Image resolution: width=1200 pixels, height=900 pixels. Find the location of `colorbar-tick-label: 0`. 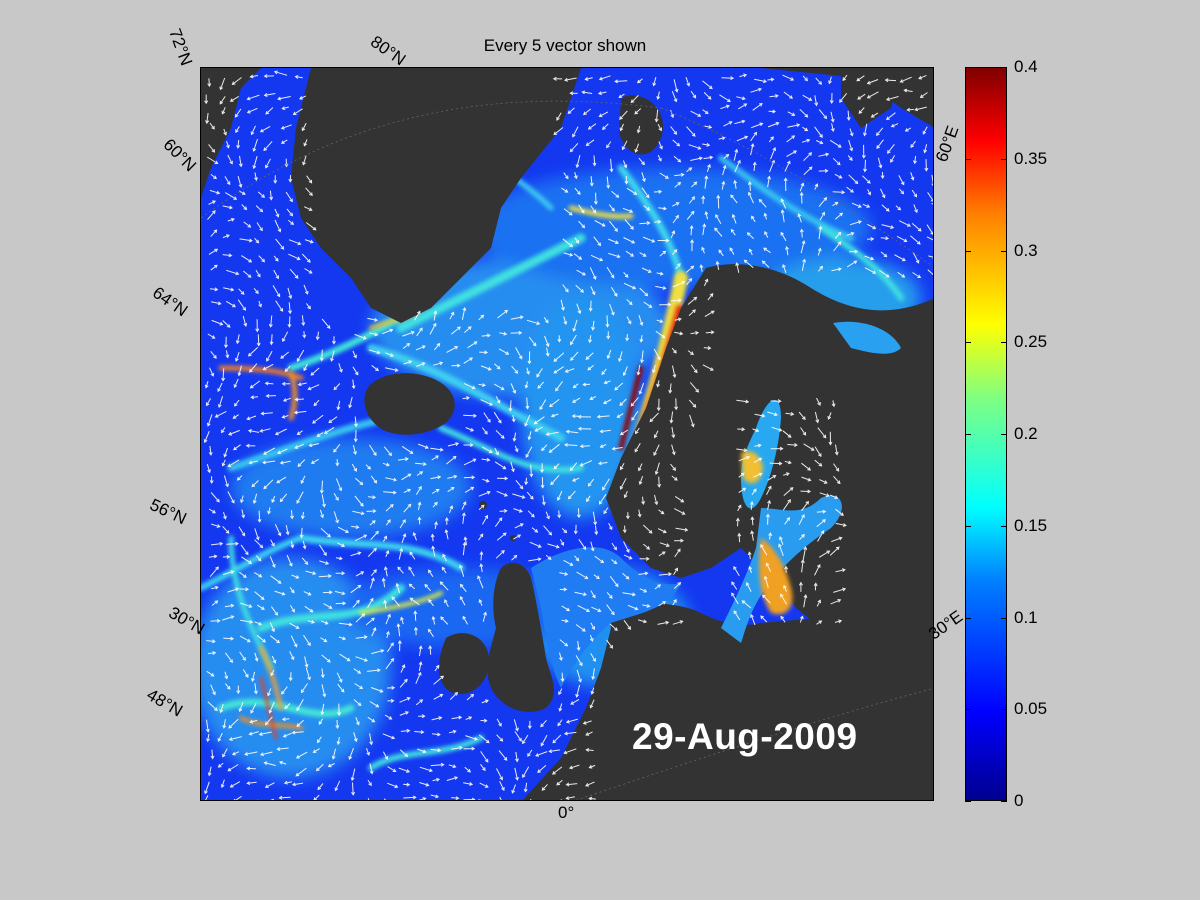

colorbar-tick-label: 0 is located at coordinates (1019, 800).